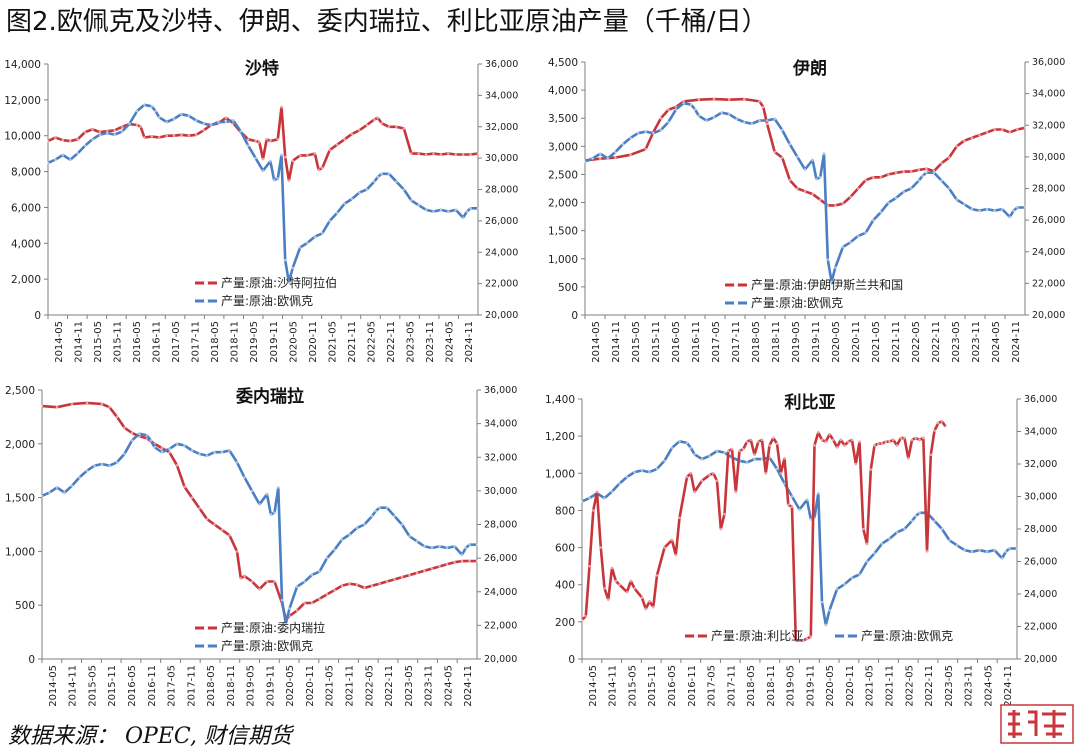 The image size is (1080, 750). Describe the element at coordinates (565, 623) in the screenshot. I see `left-tick-label: 200` at that location.